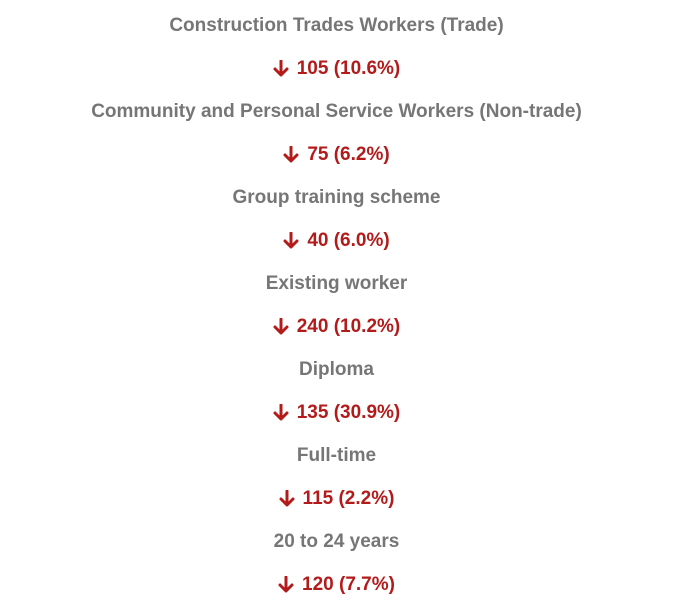  I want to click on item-label-row: Diploma, so click(336, 369).